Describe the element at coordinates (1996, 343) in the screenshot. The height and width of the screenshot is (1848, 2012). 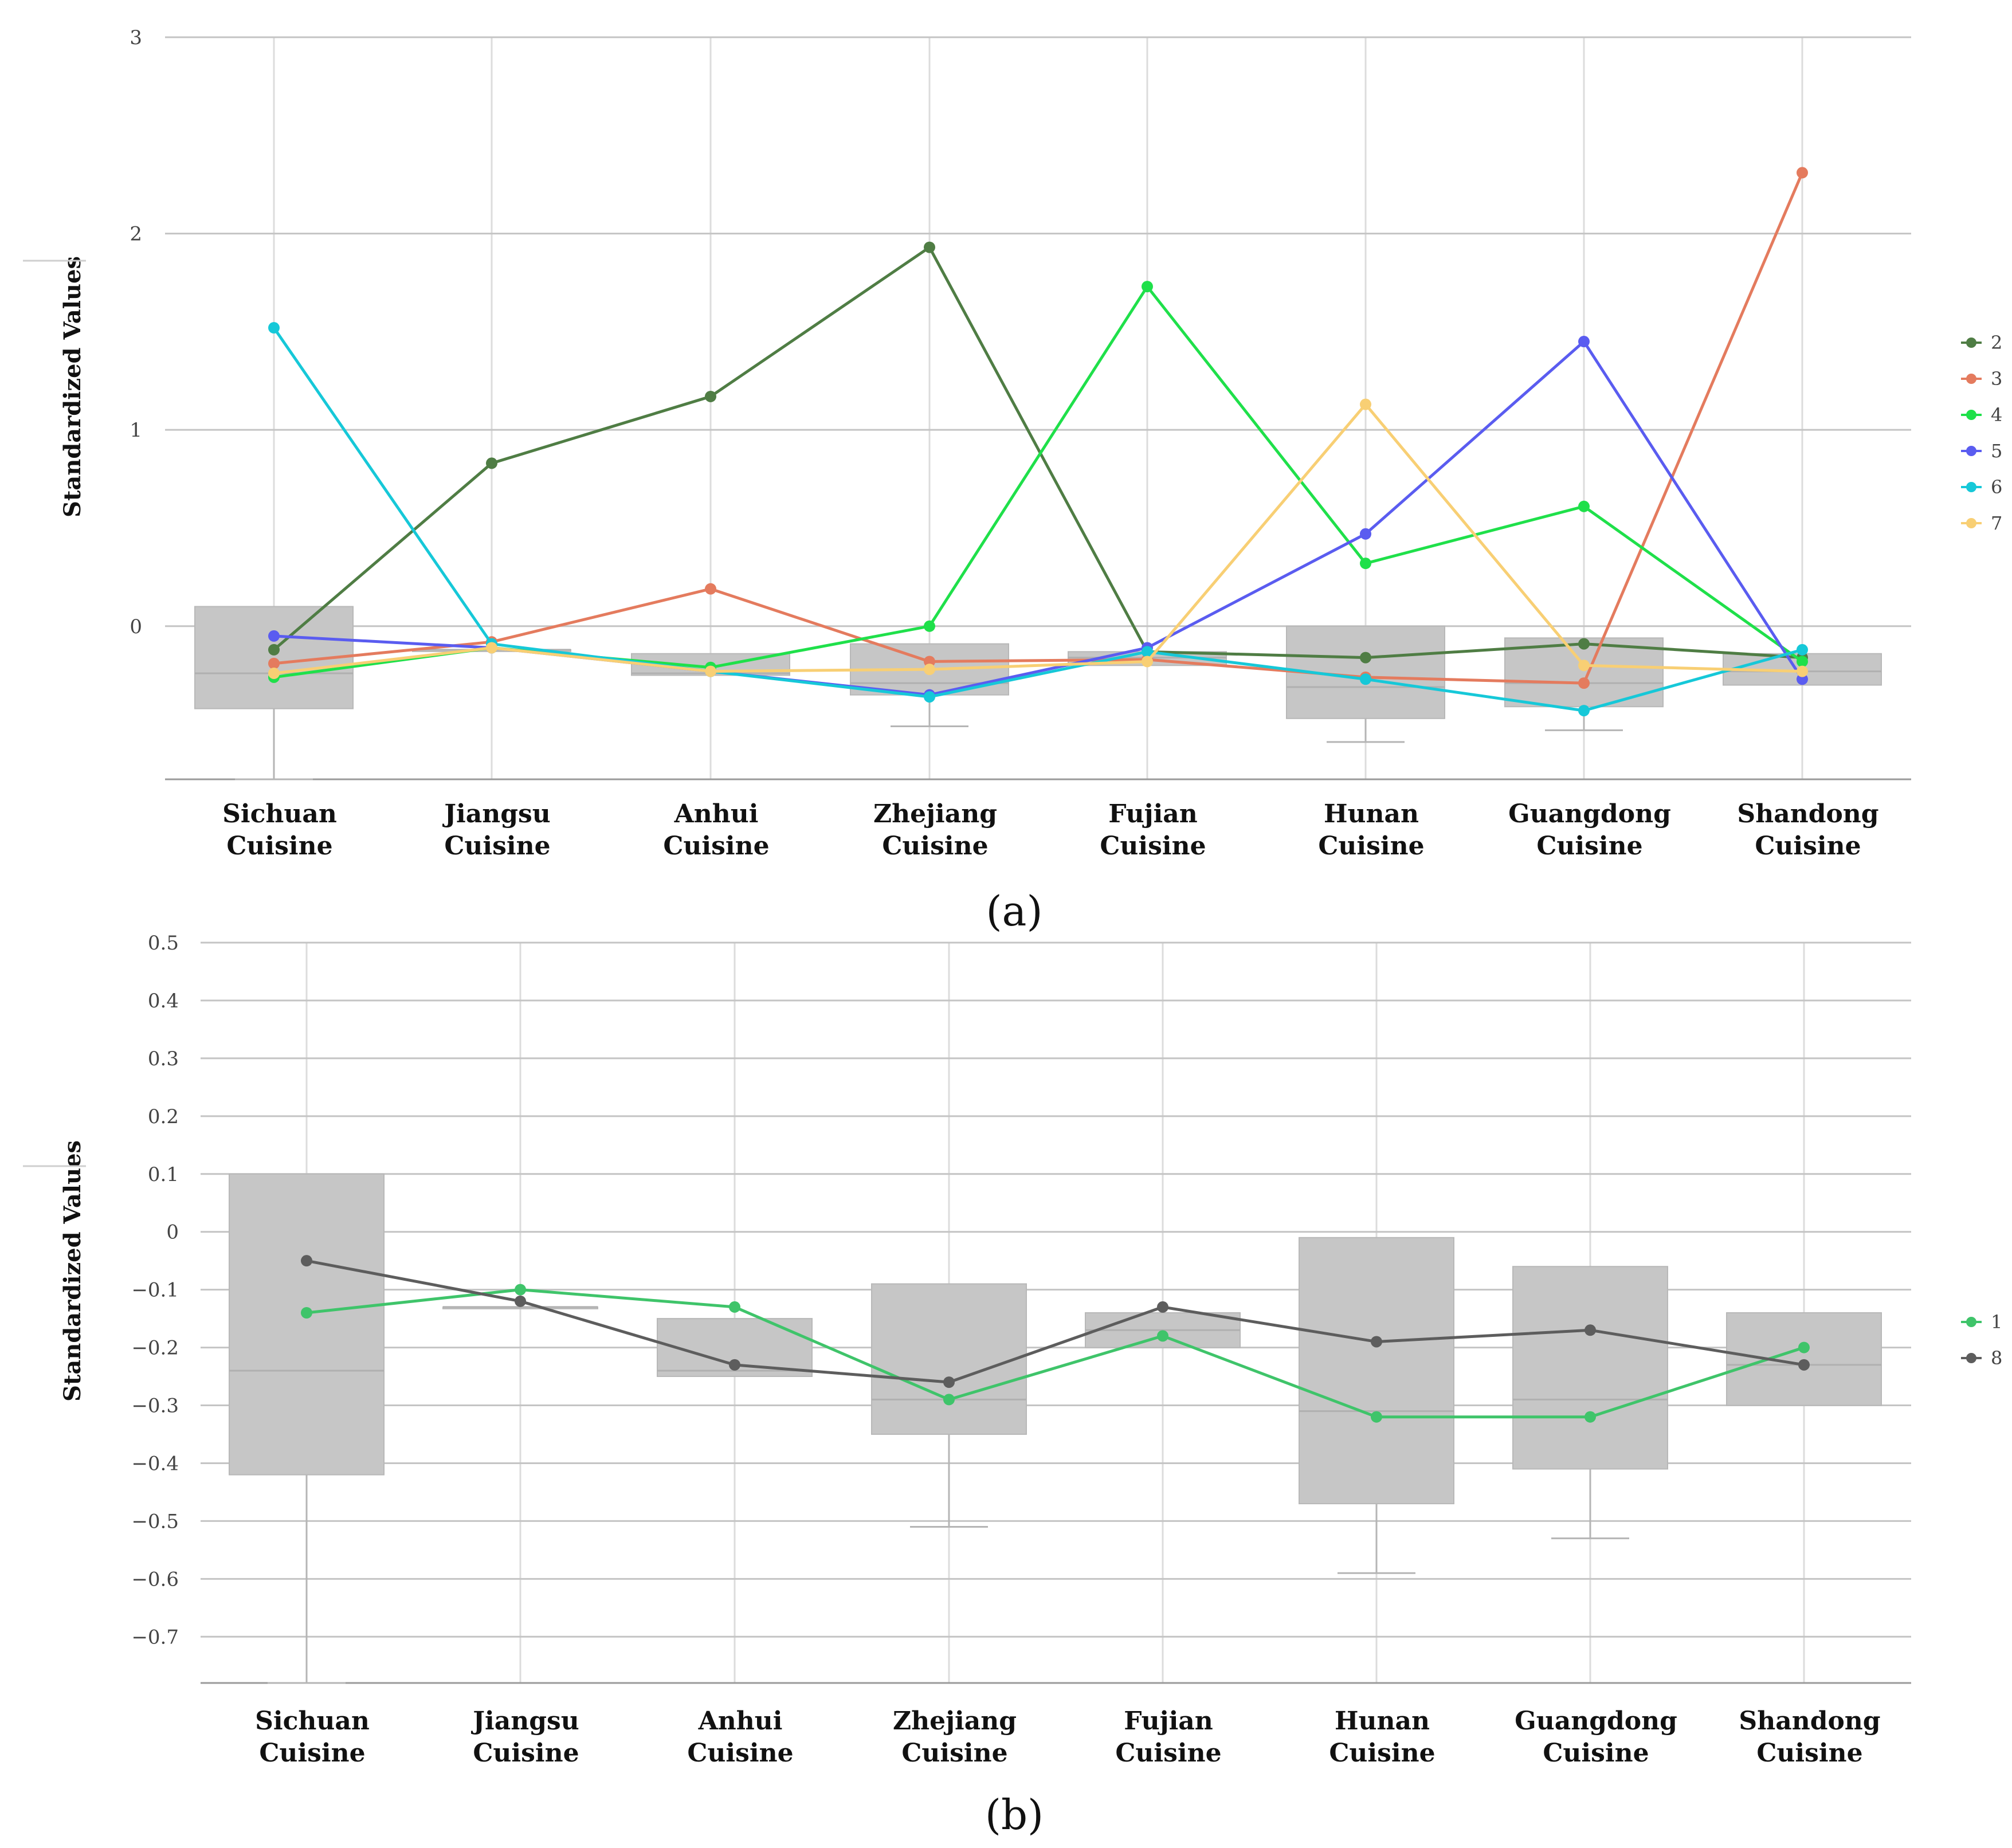
I see `panel-a-legend-label: 2` at that location.